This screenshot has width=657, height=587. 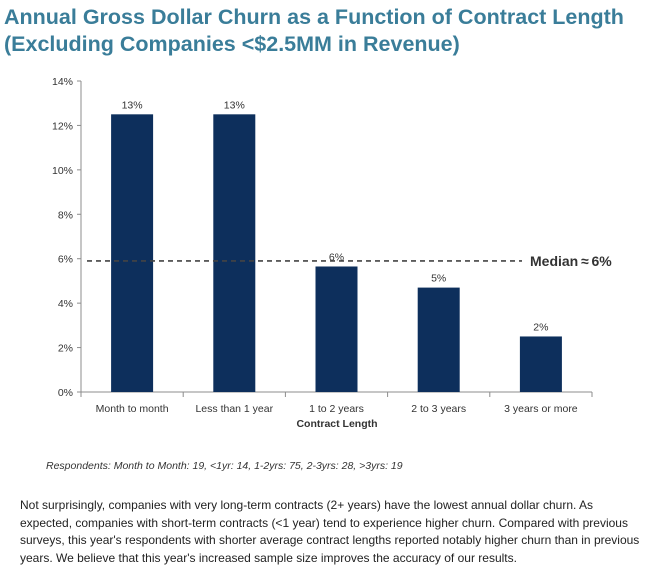 What do you see at coordinates (232, 44) in the screenshot?
I see `chart-title-line-2: (Excluding Companies <$2.5MM in Revenue)` at bounding box center [232, 44].